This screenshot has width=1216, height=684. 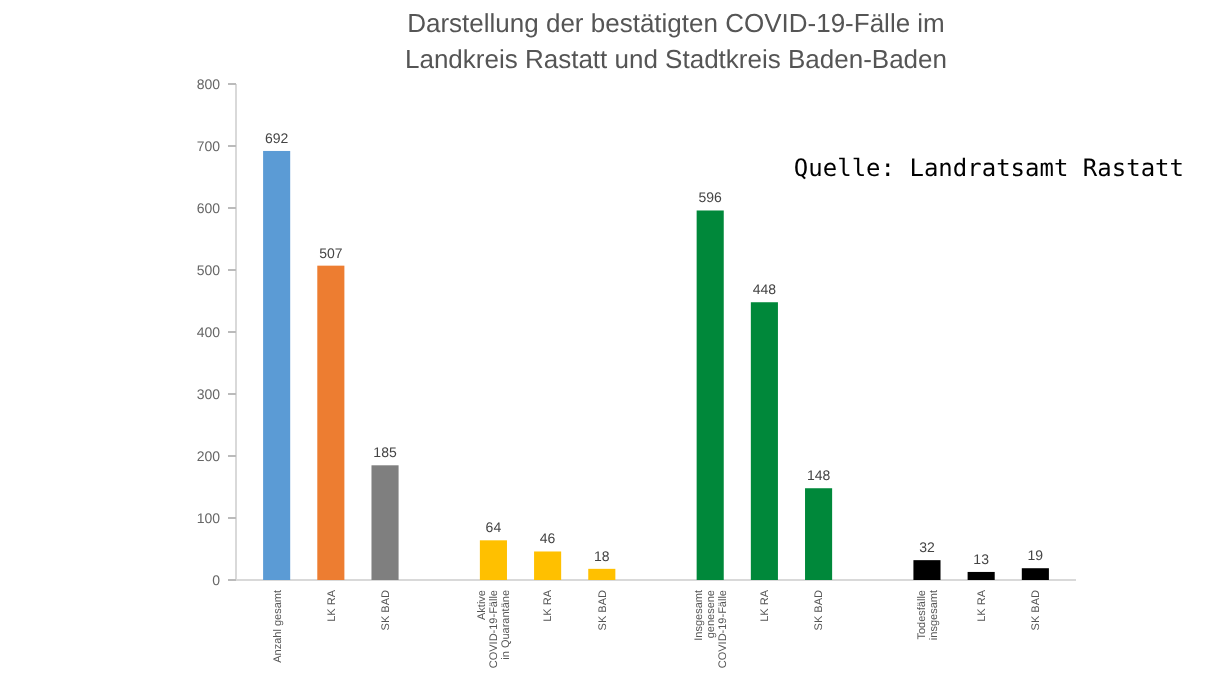 I want to click on chart-title: Darstellung der bestätigten COVID-19-Fälle im Landkreis Rastatt und Stadtkreis Baden-Baden, so click(x=676, y=41).